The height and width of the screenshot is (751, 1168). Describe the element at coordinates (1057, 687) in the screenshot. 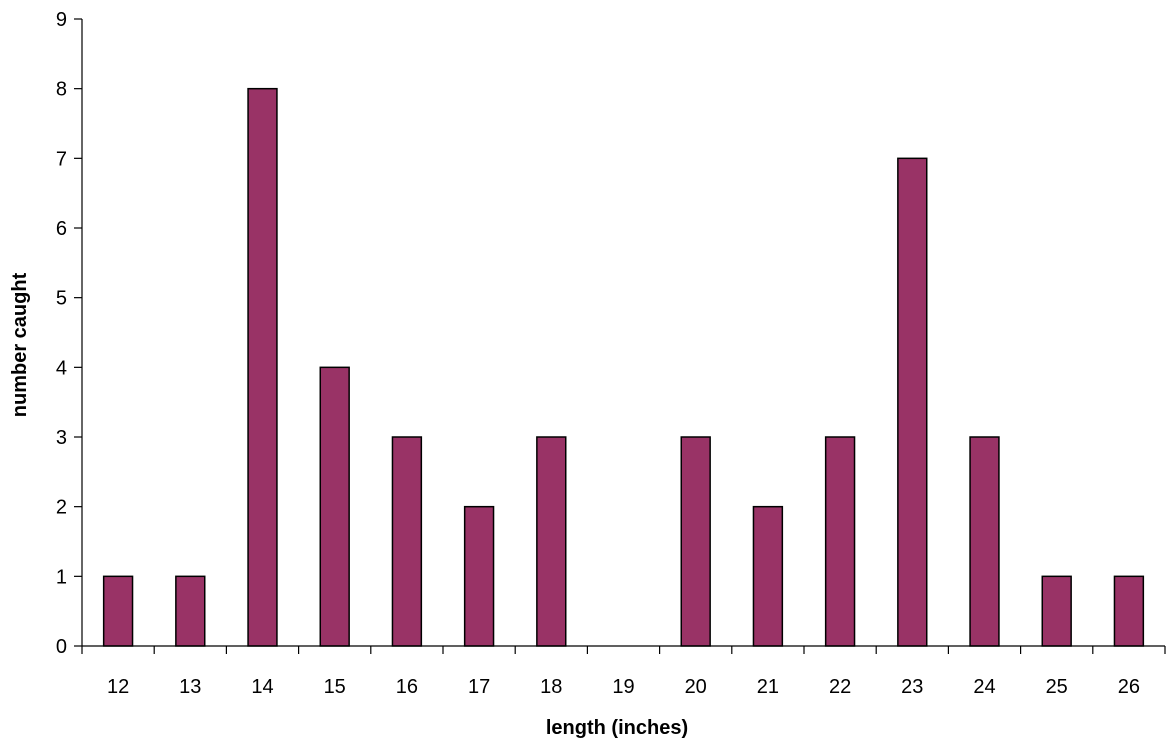

I see `x-tick-label: 25` at that location.